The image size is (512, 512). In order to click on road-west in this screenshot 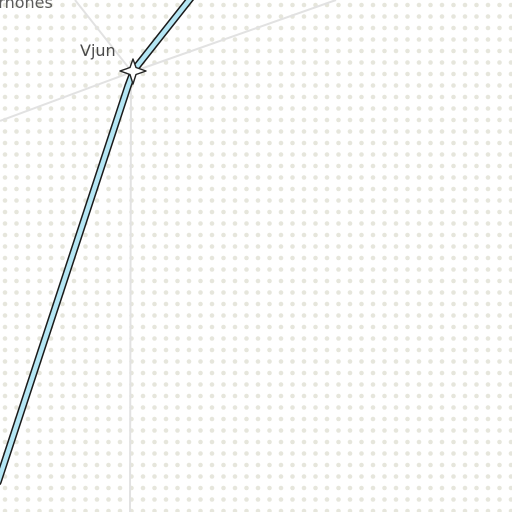, I will do `click(66, 96)`.